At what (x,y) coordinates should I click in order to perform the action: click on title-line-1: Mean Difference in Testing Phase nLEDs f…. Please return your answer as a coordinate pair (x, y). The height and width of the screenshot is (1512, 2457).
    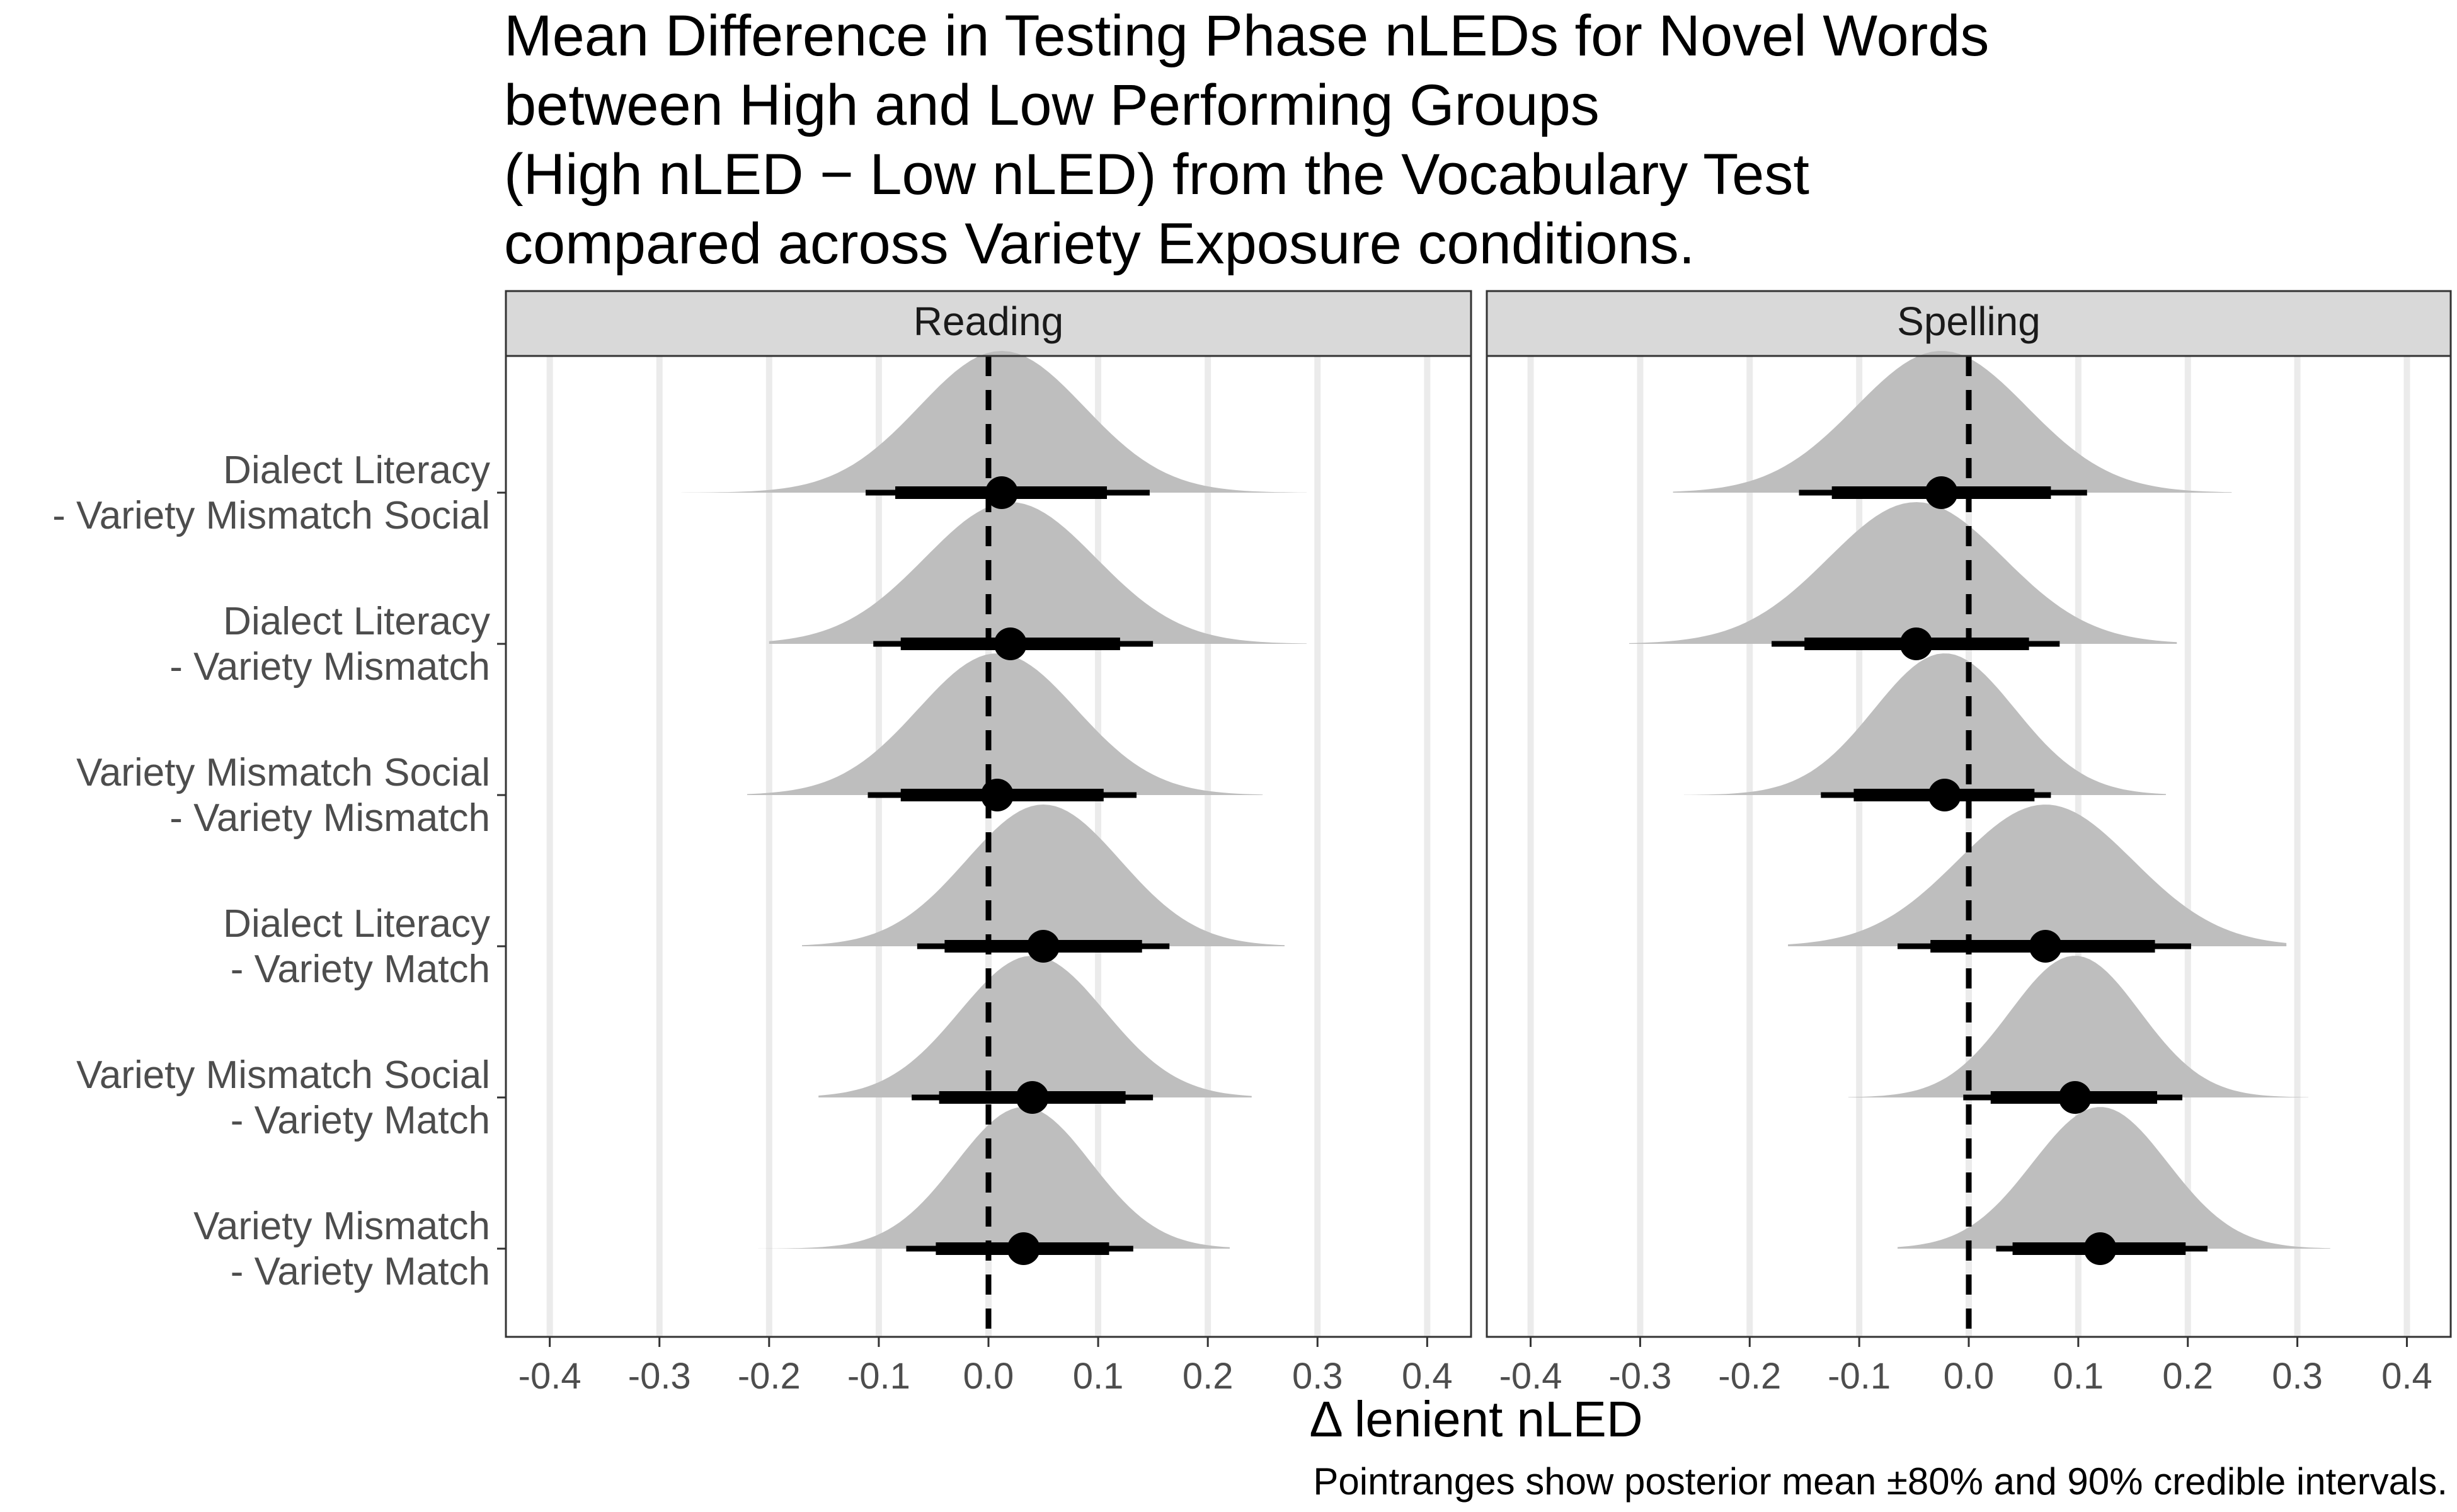
    Looking at the image, I should click on (1246, 36).